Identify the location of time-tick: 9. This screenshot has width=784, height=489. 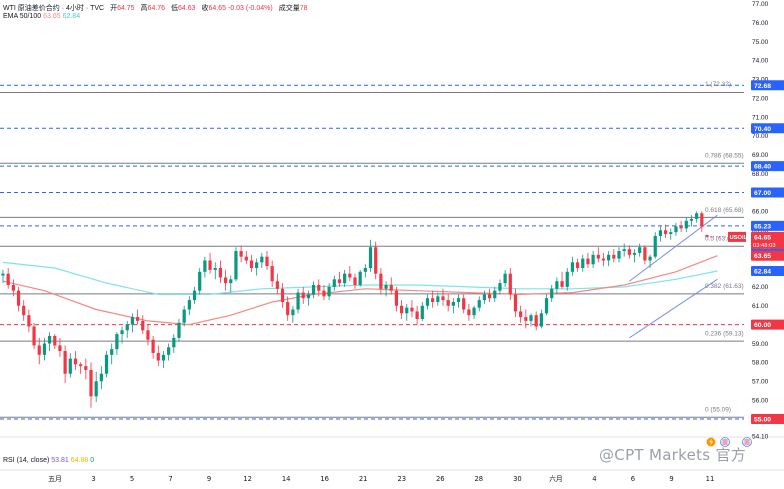
(209, 479).